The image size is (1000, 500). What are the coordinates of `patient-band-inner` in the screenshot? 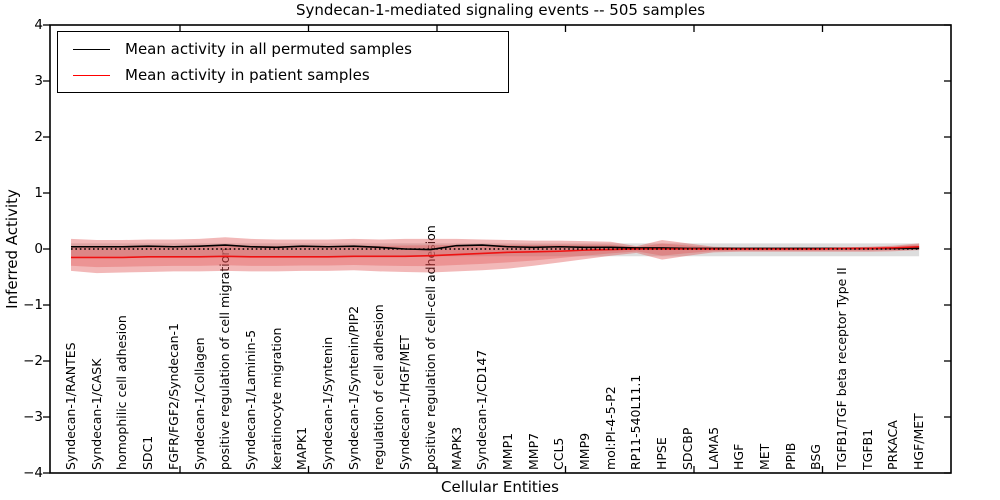 It's located at (495, 255).